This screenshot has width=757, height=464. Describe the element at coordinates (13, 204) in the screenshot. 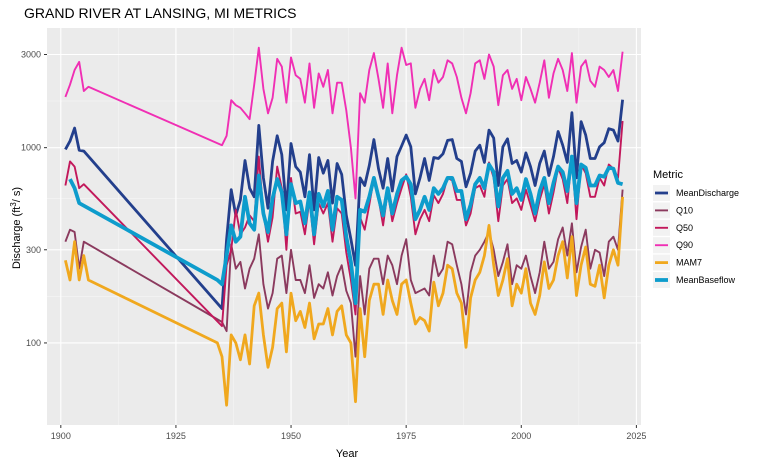

I see `y-axis-label-sup: 3` at that location.